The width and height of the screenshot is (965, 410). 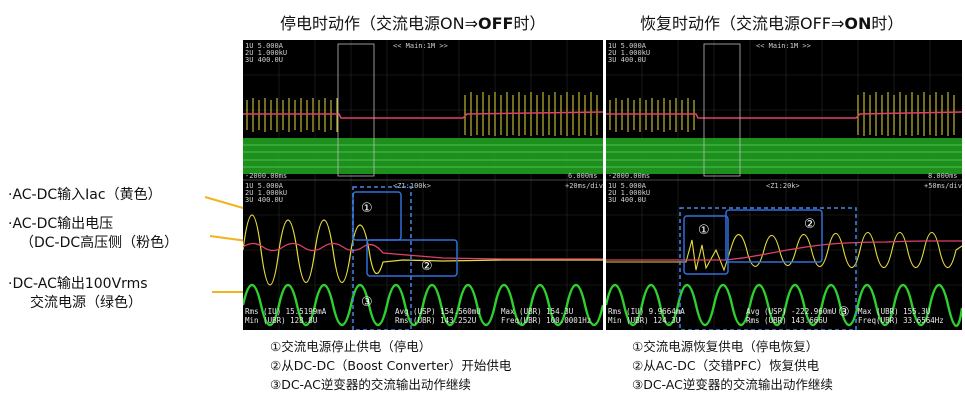 What do you see at coordinates (264, 200) in the screenshot?
I see `left-zoom-header-3: 3U 400.0U` at bounding box center [264, 200].